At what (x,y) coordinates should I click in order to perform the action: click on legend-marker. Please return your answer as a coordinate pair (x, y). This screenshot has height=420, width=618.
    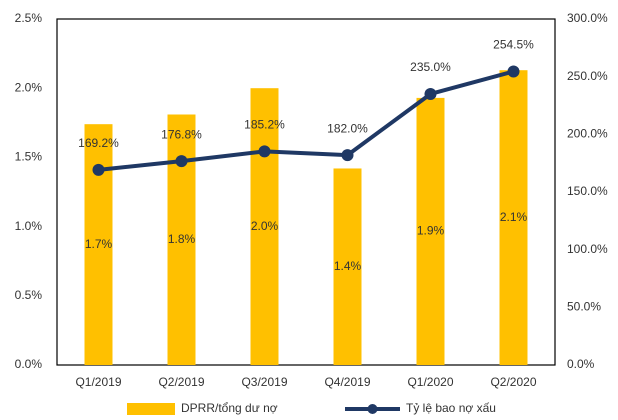
    Looking at the image, I should click on (372, 409).